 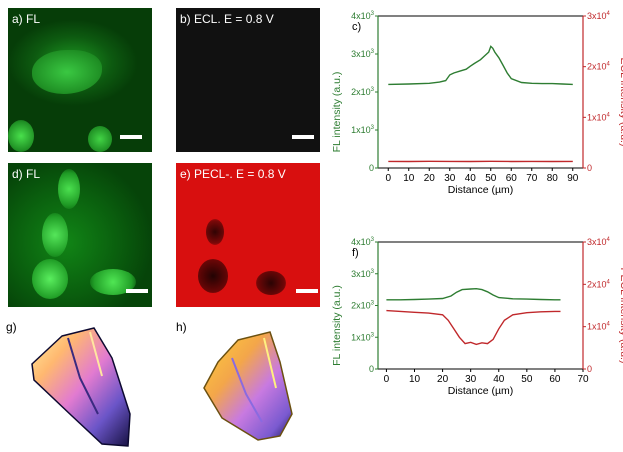 I want to click on panel-label: f), so click(x=355, y=253).